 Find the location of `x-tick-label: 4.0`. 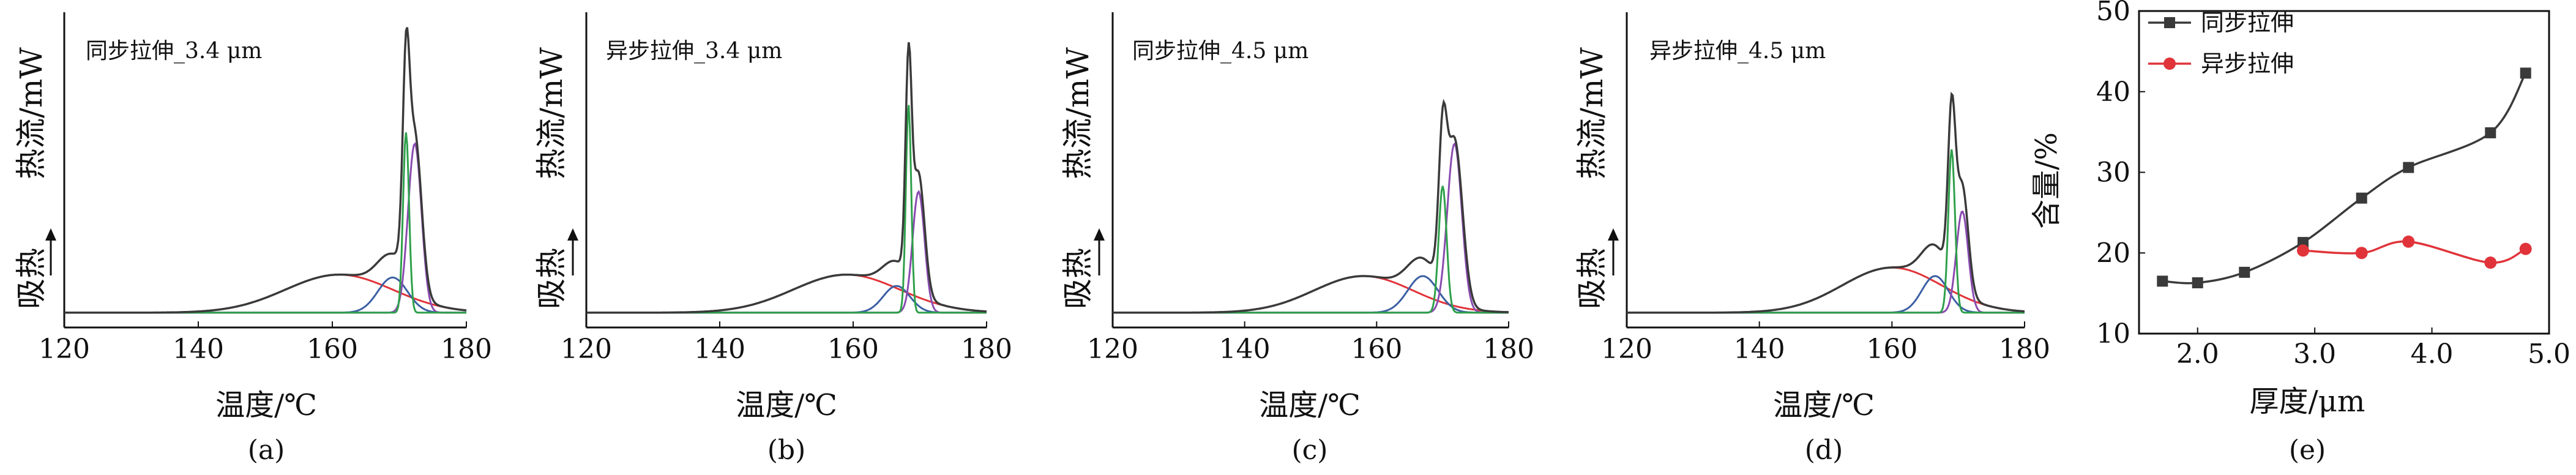

x-tick-label: 4.0 is located at coordinates (2432, 354).